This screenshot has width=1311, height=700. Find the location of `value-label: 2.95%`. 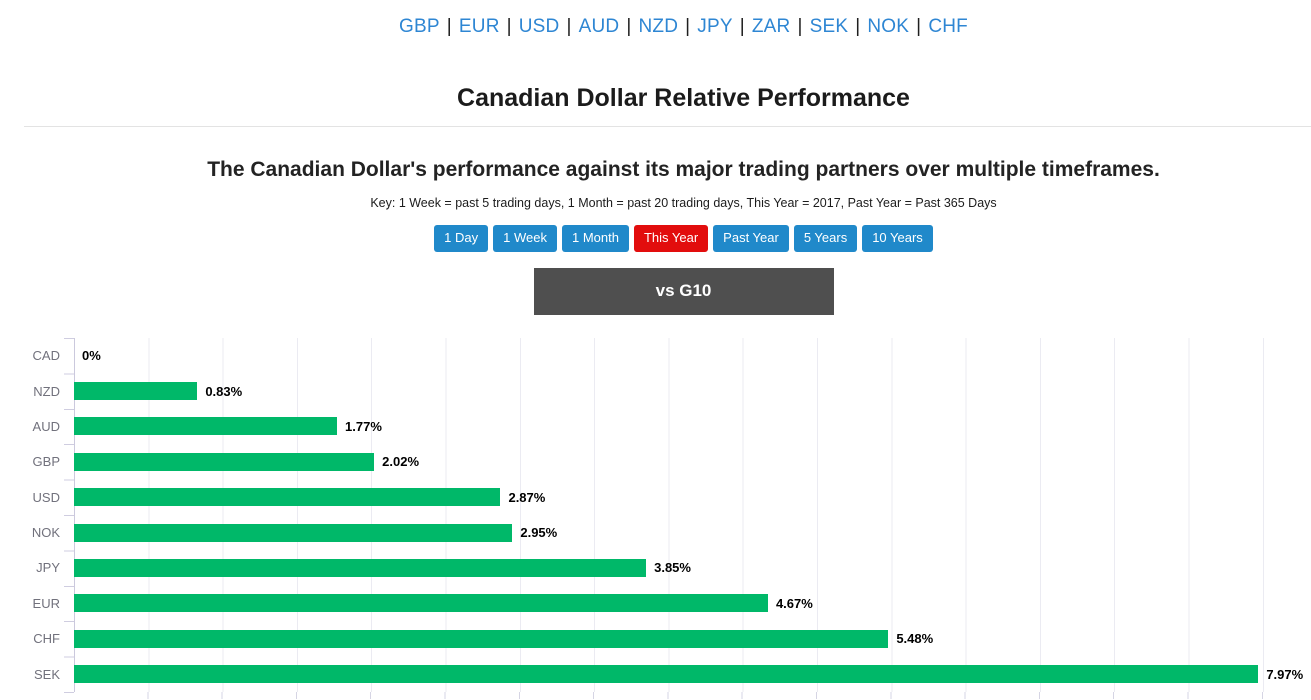

value-label: 2.95% is located at coordinates (539, 533).